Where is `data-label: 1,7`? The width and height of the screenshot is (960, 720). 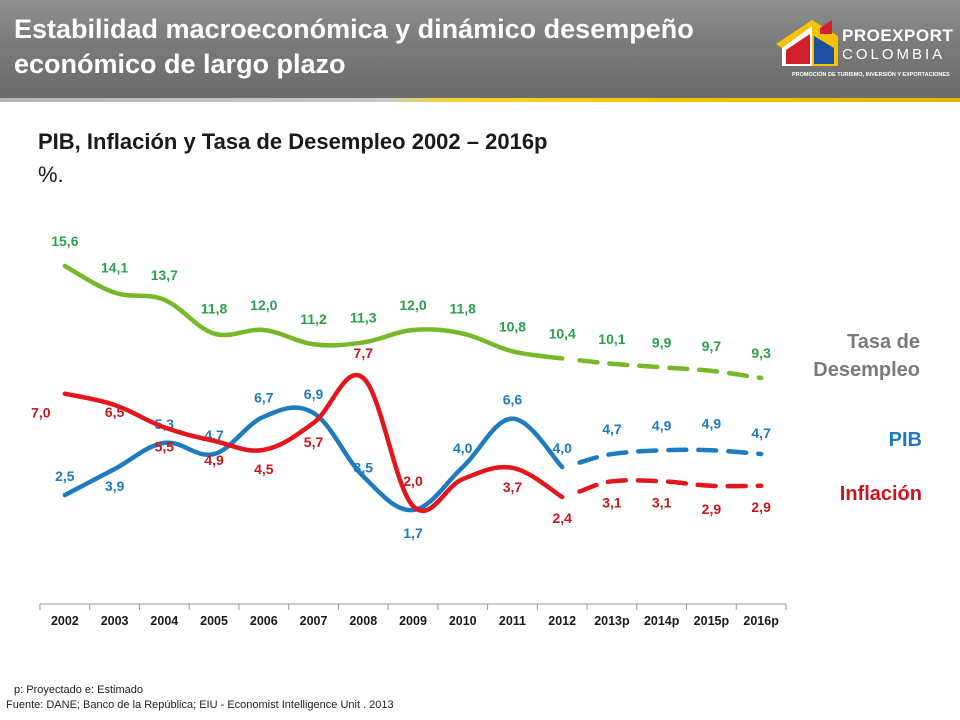 data-label: 1,7 is located at coordinates (413, 533).